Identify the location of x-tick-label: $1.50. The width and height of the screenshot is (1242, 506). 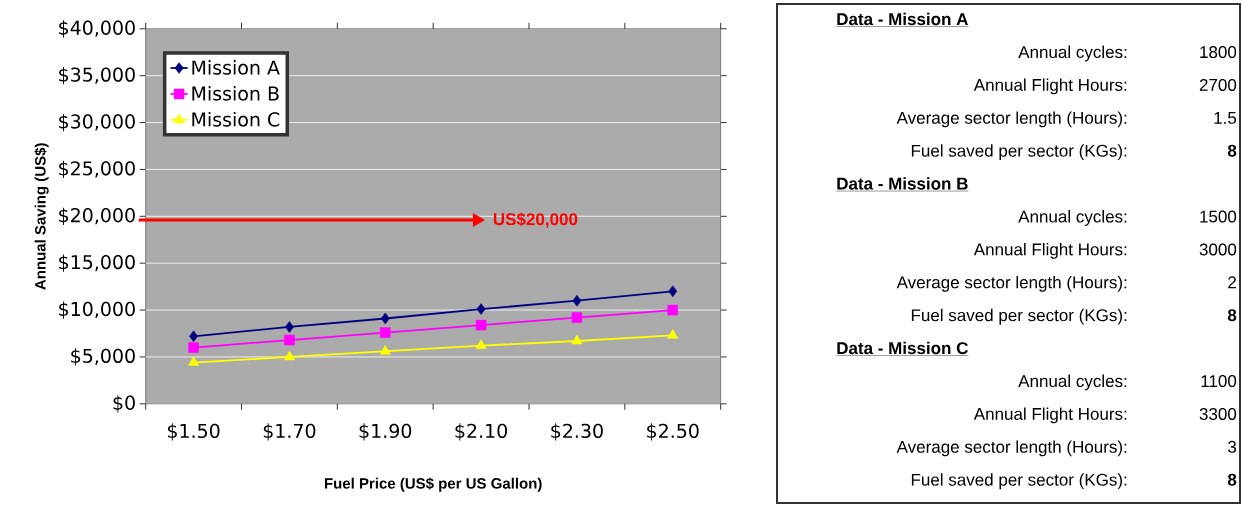
(193, 432).